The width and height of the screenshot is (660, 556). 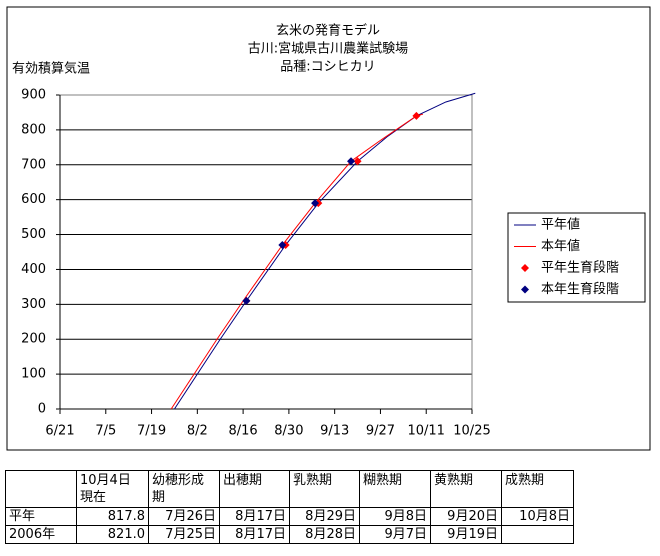 I want to click on table-cell: 10月4日 現在, so click(x=112, y=489).